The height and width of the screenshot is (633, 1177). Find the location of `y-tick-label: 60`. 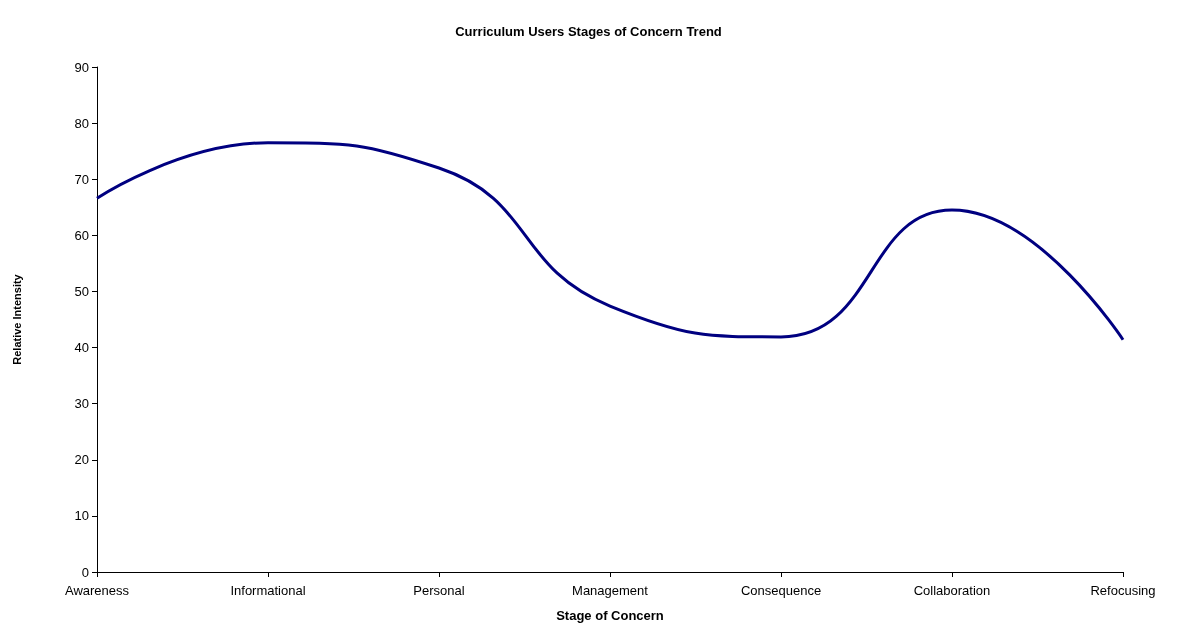

y-tick-label: 60 is located at coordinates (81, 235).